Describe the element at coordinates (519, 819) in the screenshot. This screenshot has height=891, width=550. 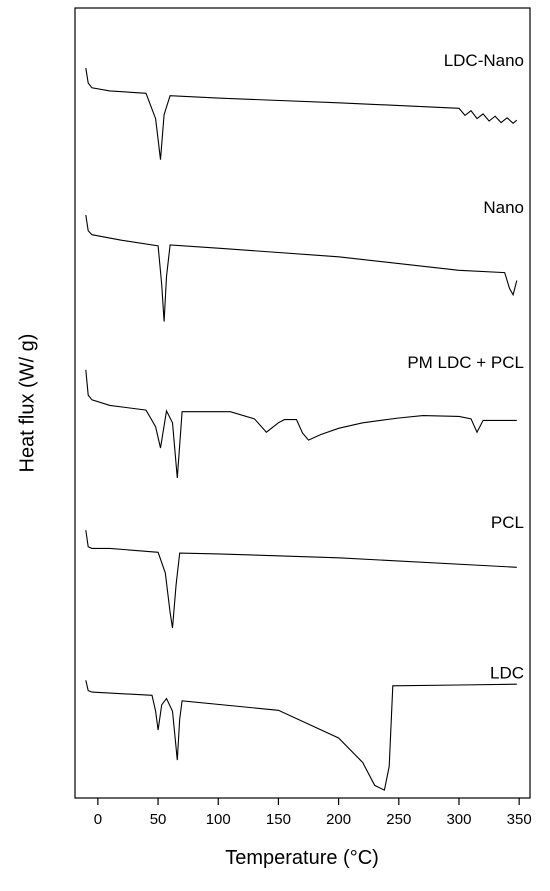
I see `x-tick-label: 350` at that location.